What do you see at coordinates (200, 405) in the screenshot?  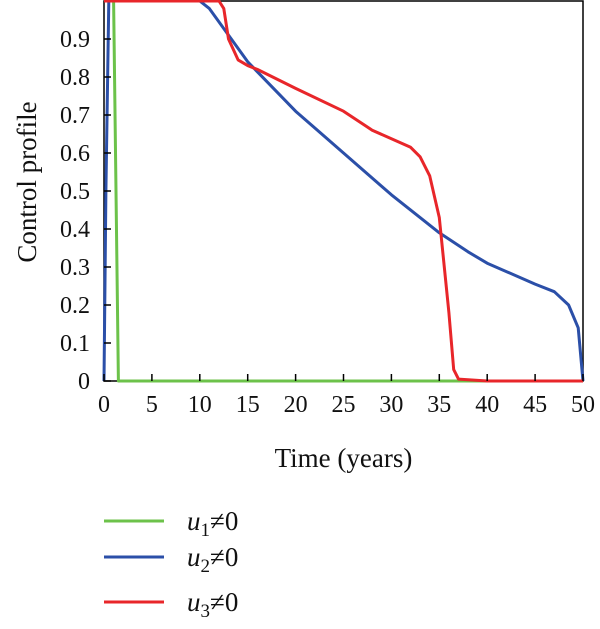 I see `x-tick-label: 10` at bounding box center [200, 405].